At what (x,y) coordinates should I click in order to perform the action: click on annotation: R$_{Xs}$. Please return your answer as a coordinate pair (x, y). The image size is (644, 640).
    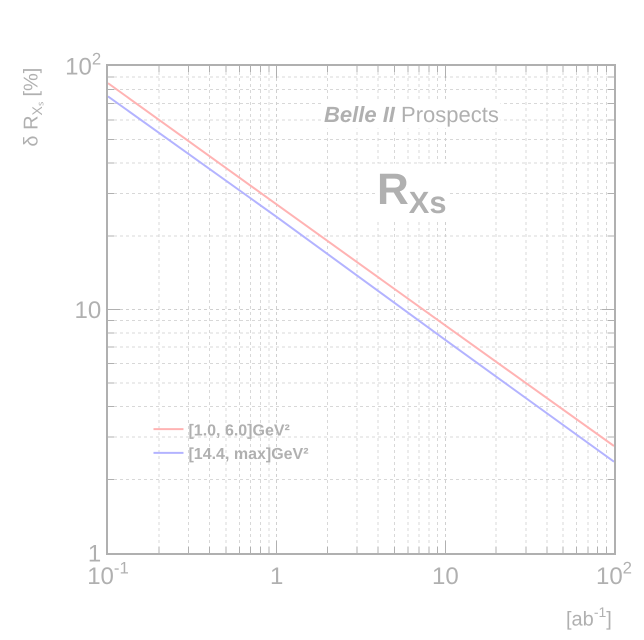
    Looking at the image, I should click on (411, 192).